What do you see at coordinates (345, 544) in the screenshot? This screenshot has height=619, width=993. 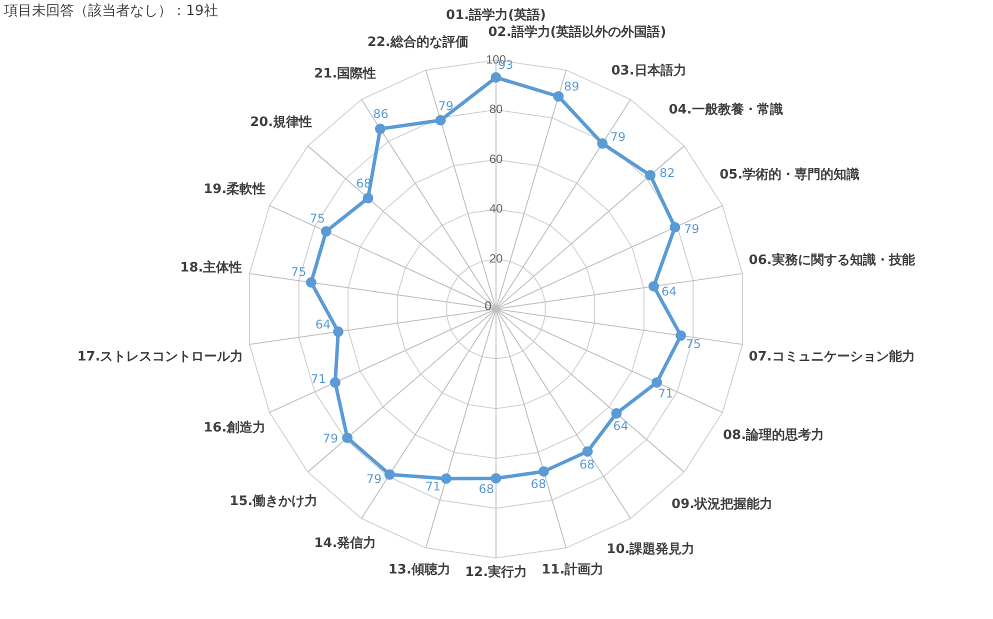 I see `spoke-label: 14.発信力` at bounding box center [345, 544].